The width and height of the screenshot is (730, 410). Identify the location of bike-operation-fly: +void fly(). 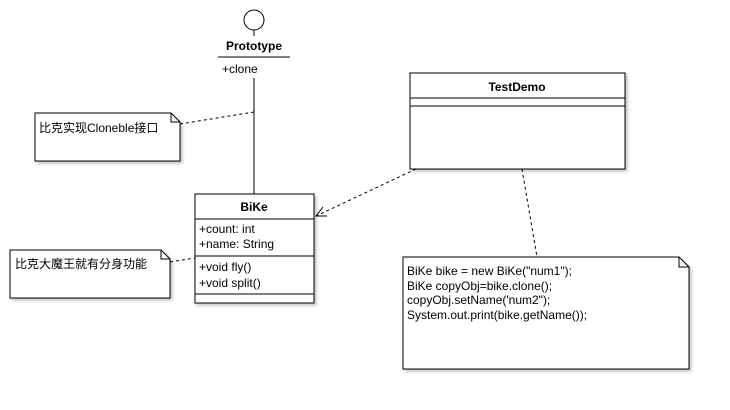
(225, 267).